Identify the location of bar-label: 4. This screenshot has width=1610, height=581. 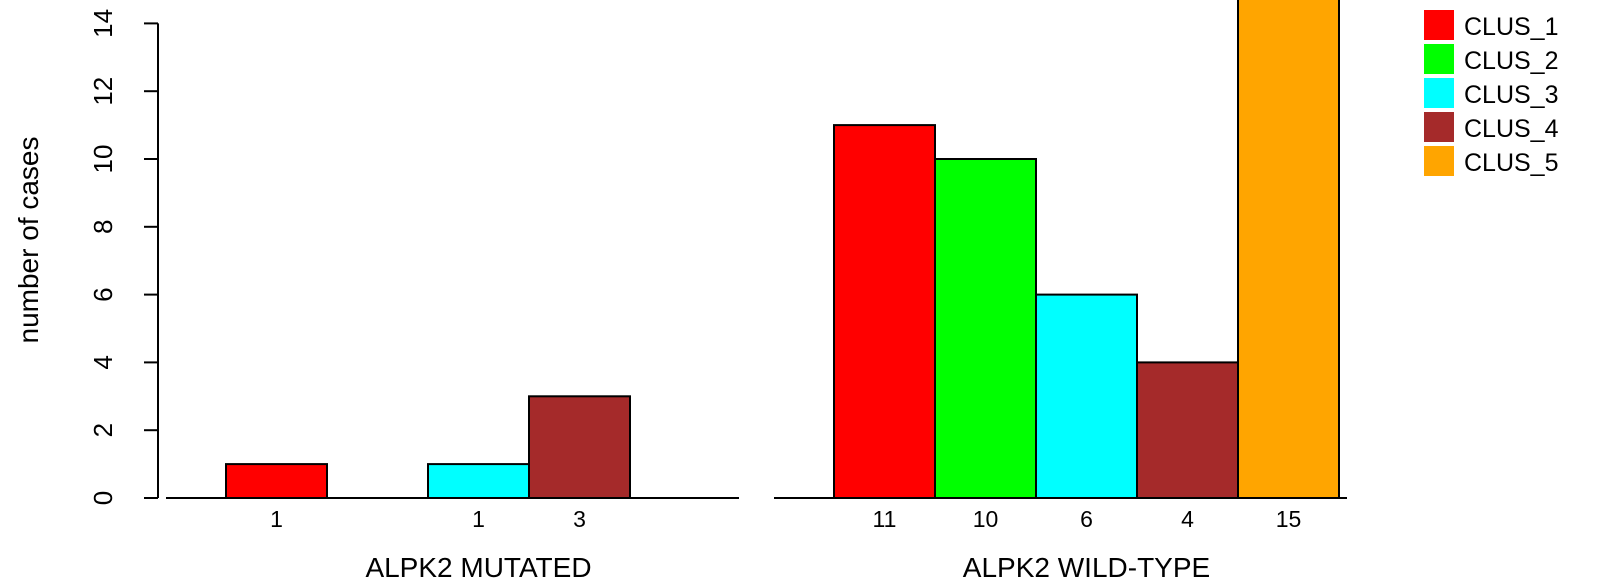
(1187, 519).